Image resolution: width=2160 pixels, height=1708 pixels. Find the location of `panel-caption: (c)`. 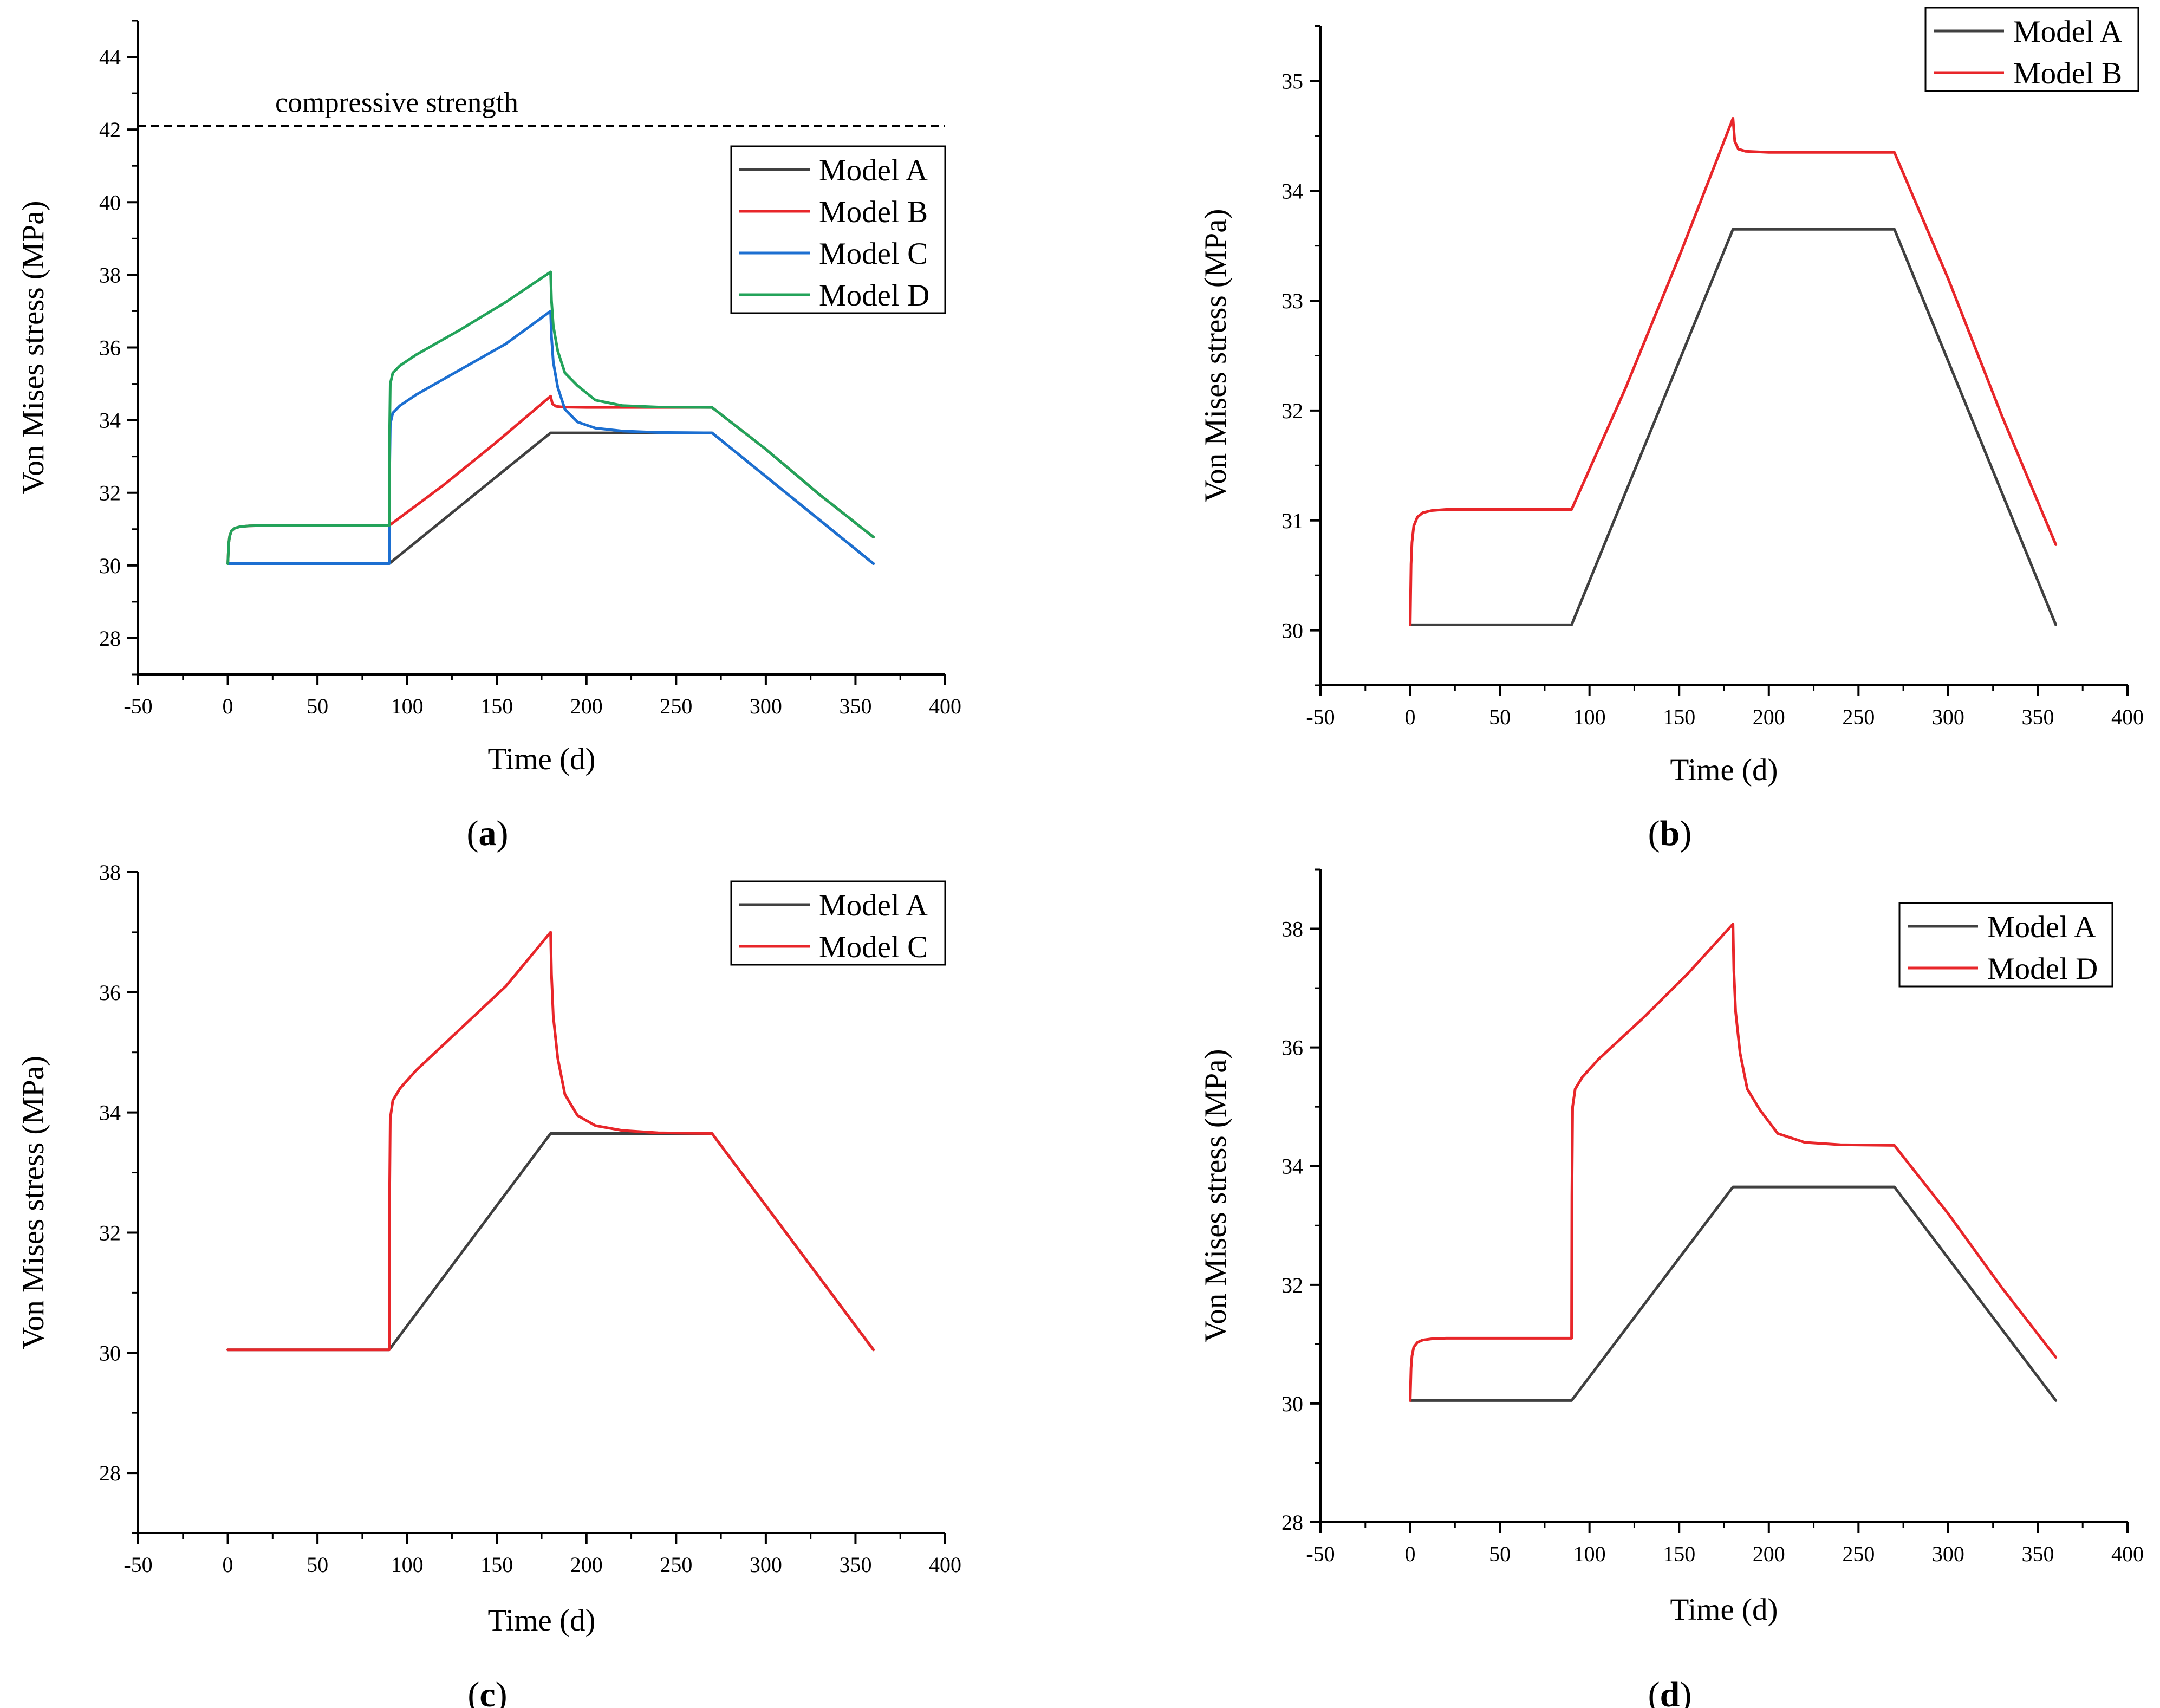

panel-caption: (c) is located at coordinates (487, 1692).